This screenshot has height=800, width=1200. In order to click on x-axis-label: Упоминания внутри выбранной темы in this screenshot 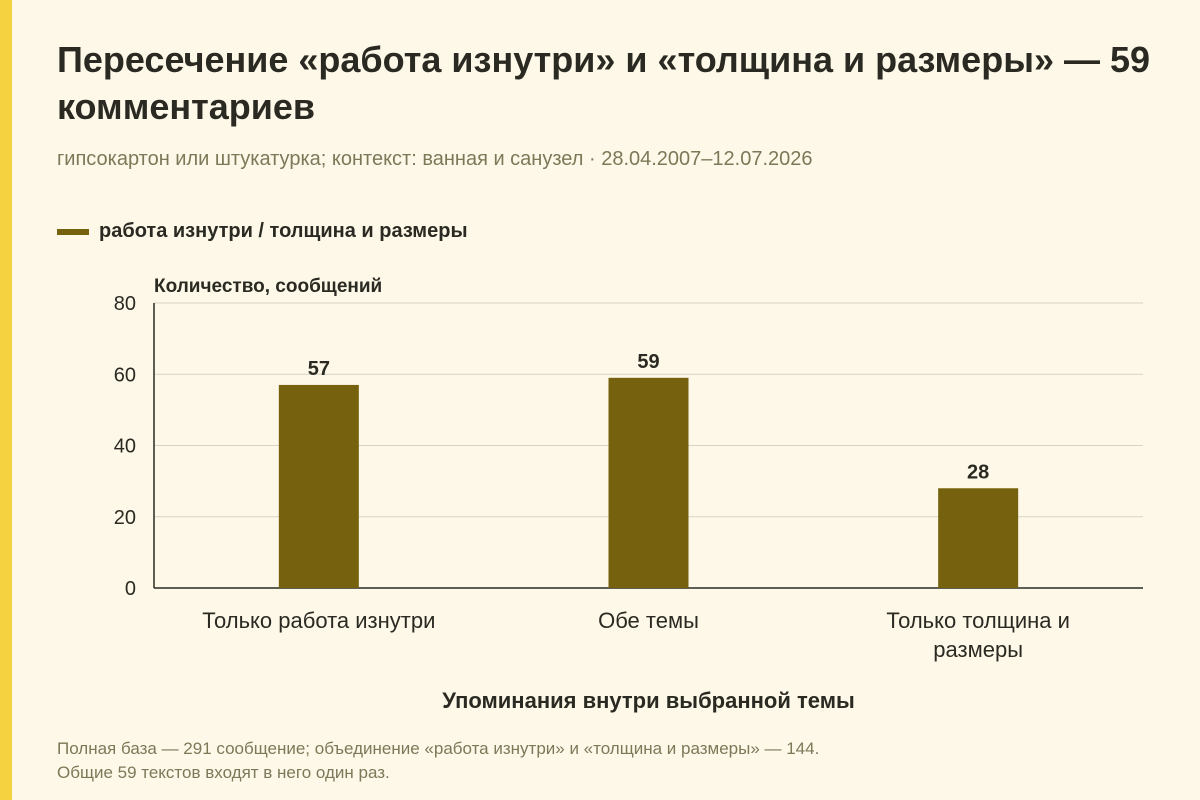, I will do `click(648, 700)`.